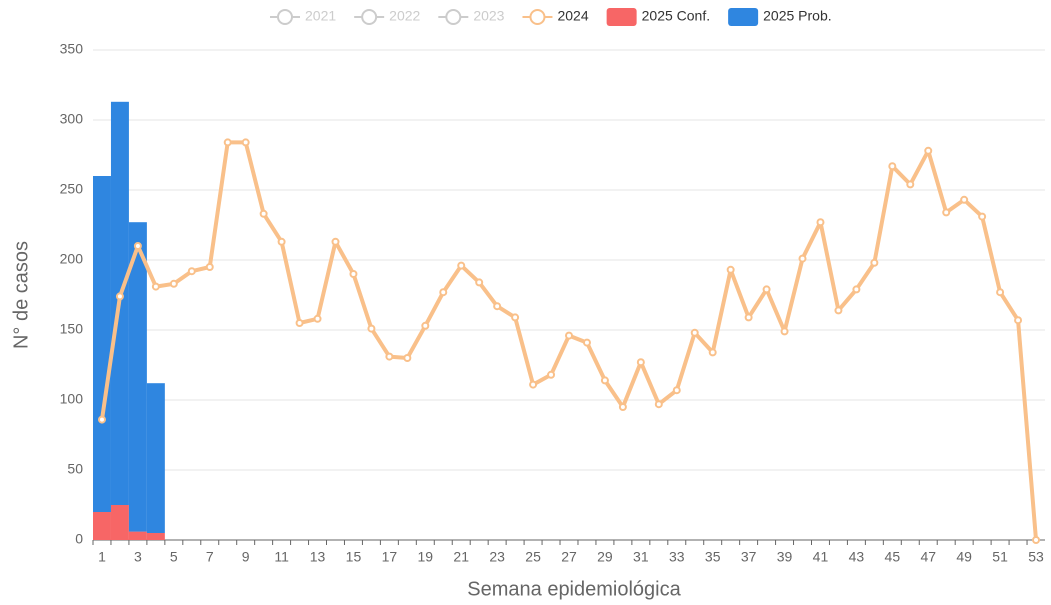  I want to click on legend-label: 2023, so click(488, 16).